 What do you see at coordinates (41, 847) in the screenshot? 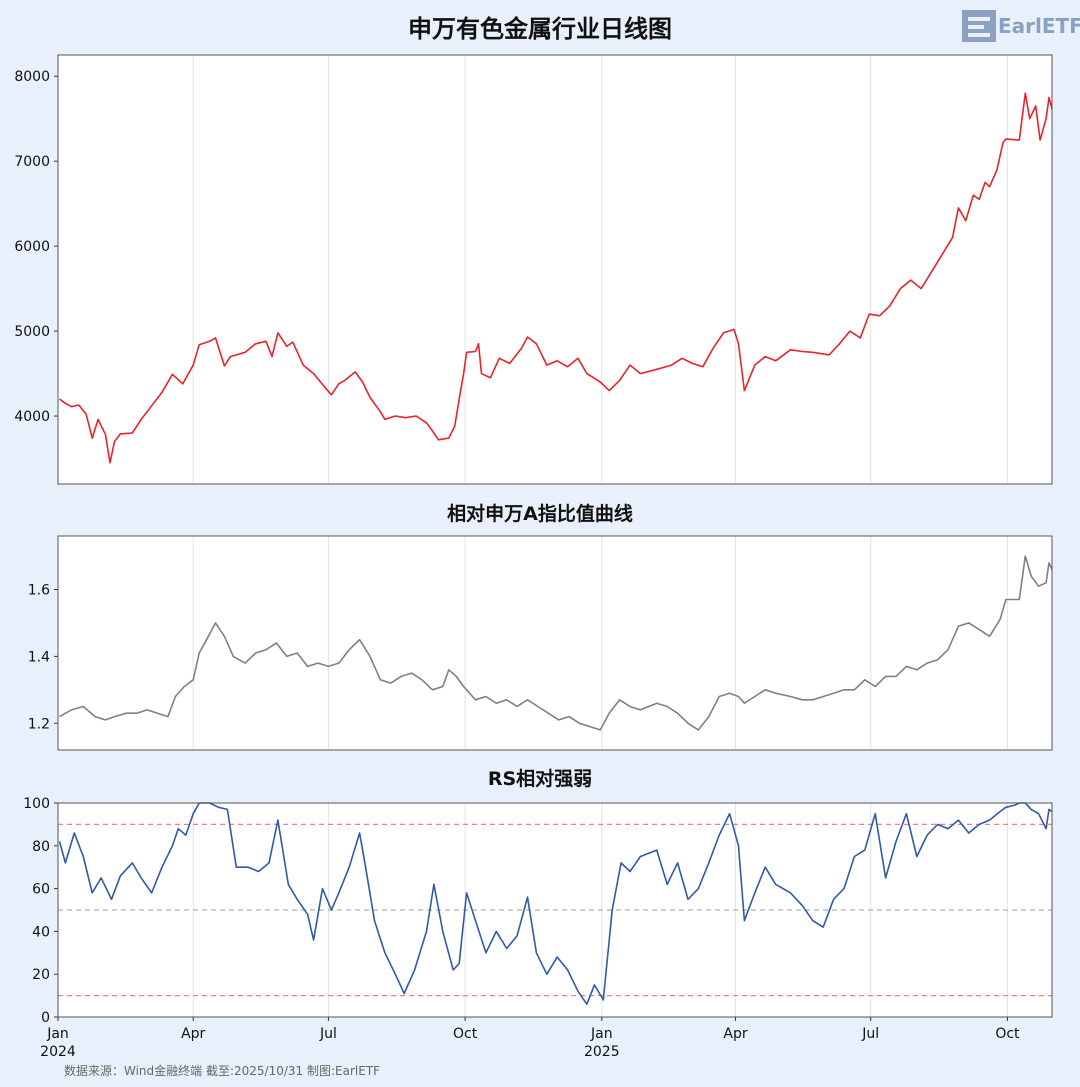
I see `y-tick-label: 80` at bounding box center [41, 847].